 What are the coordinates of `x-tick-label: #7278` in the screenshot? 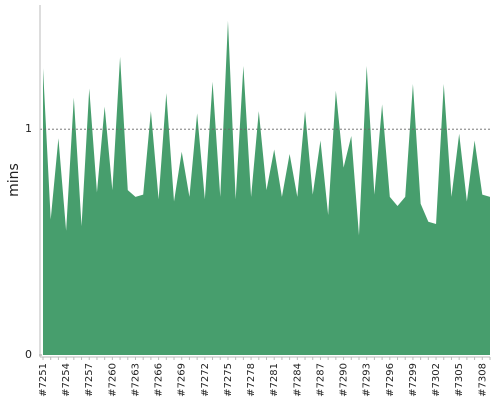 It's located at (251, 380).